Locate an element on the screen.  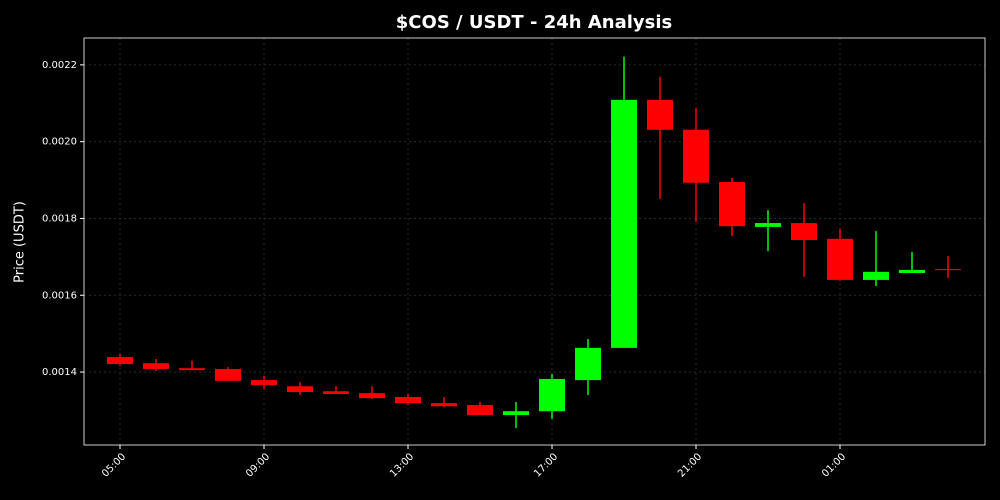
y-tick-label: 0.0016 is located at coordinates (59, 295).